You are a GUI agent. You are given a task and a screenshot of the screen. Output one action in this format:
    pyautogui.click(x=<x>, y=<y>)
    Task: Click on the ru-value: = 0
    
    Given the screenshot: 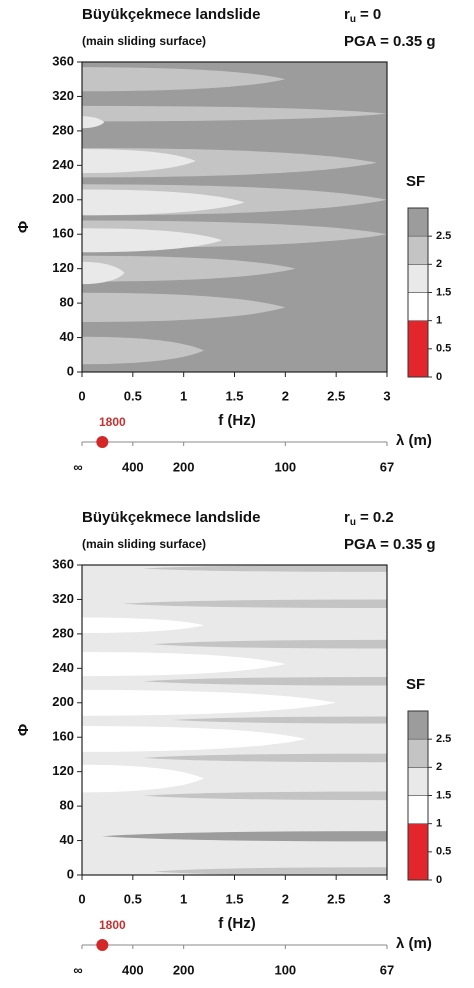 What is the action you would take?
    pyautogui.click(x=370, y=14)
    